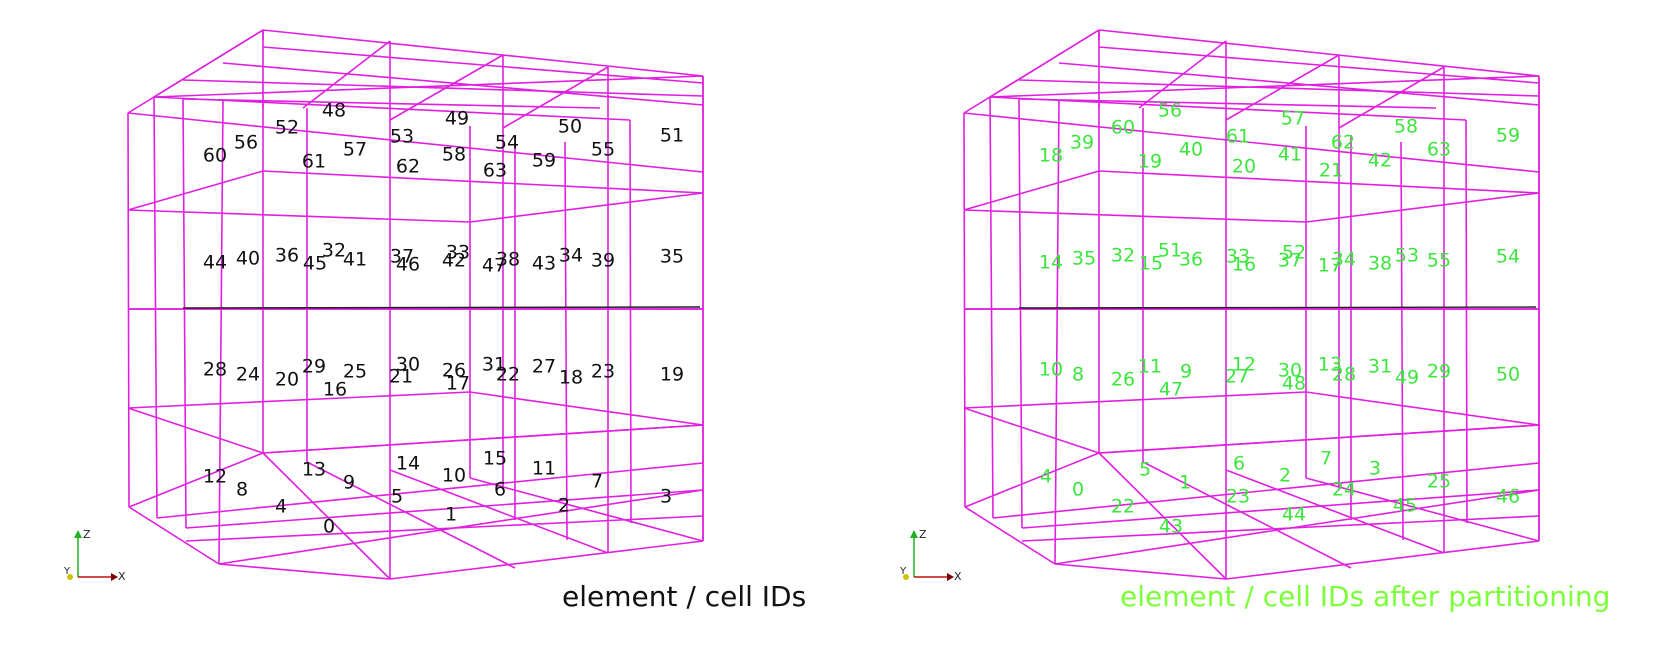  What do you see at coordinates (1123, 128) in the screenshot?
I see `partitioned-cell-id-60: 60` at bounding box center [1123, 128].